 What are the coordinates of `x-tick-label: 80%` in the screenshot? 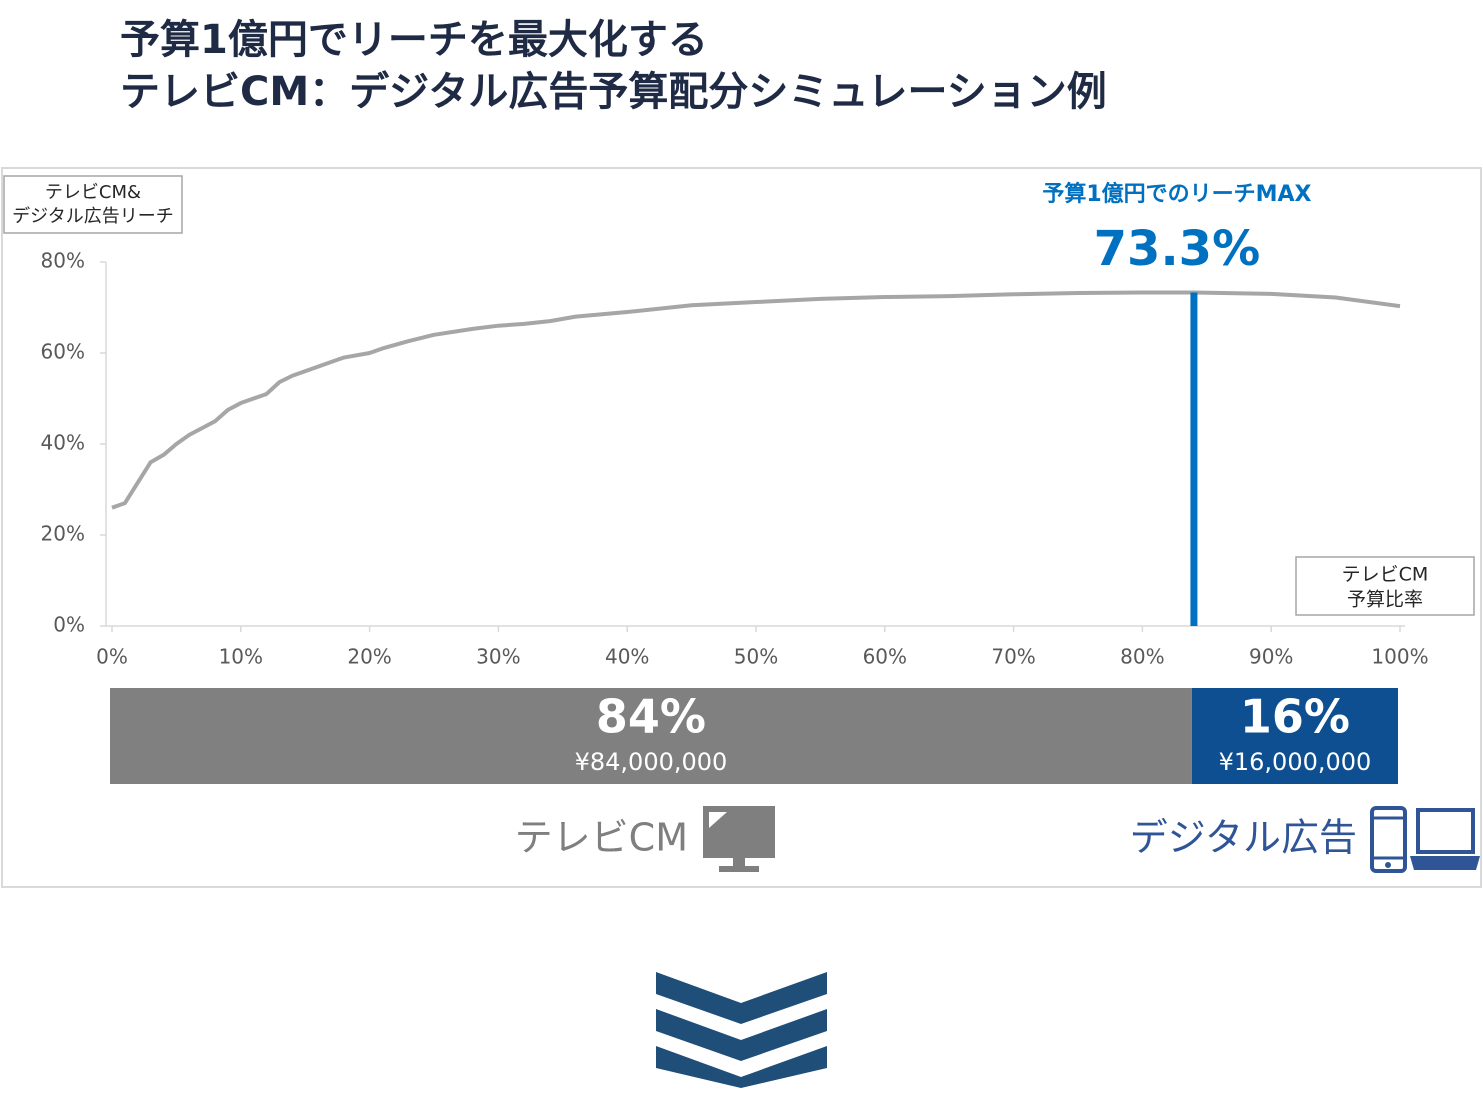 It's located at (1142, 657).